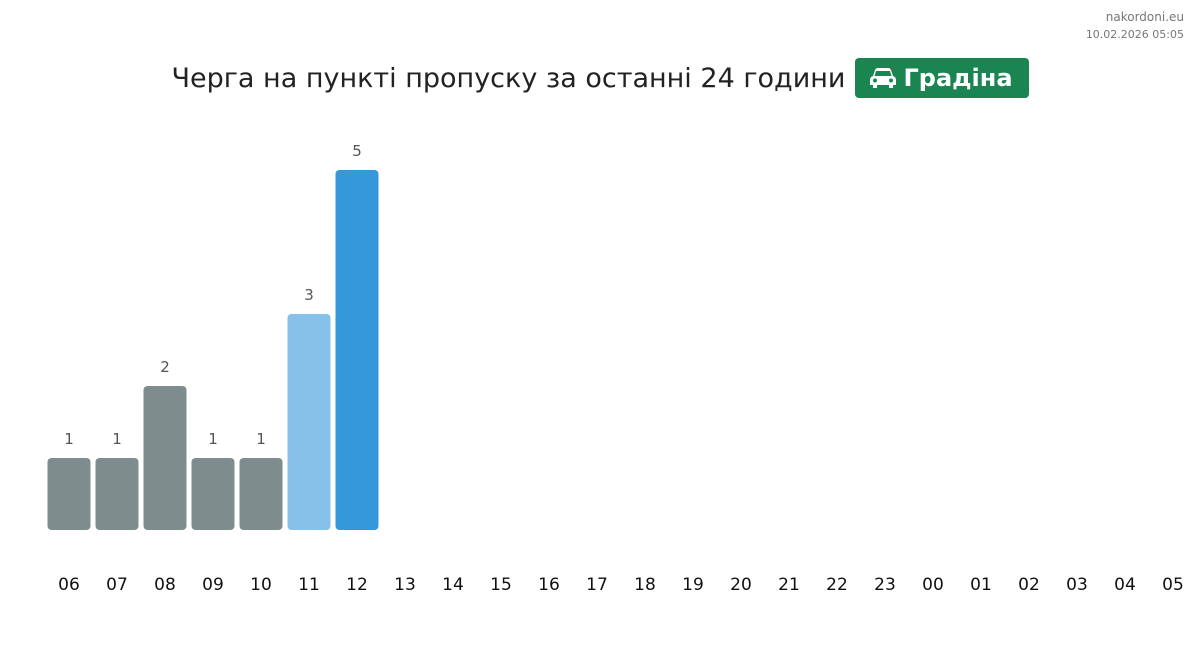 The width and height of the screenshot is (1200, 651). I want to click on site: nakordoni.eu, so click(1144, 17).